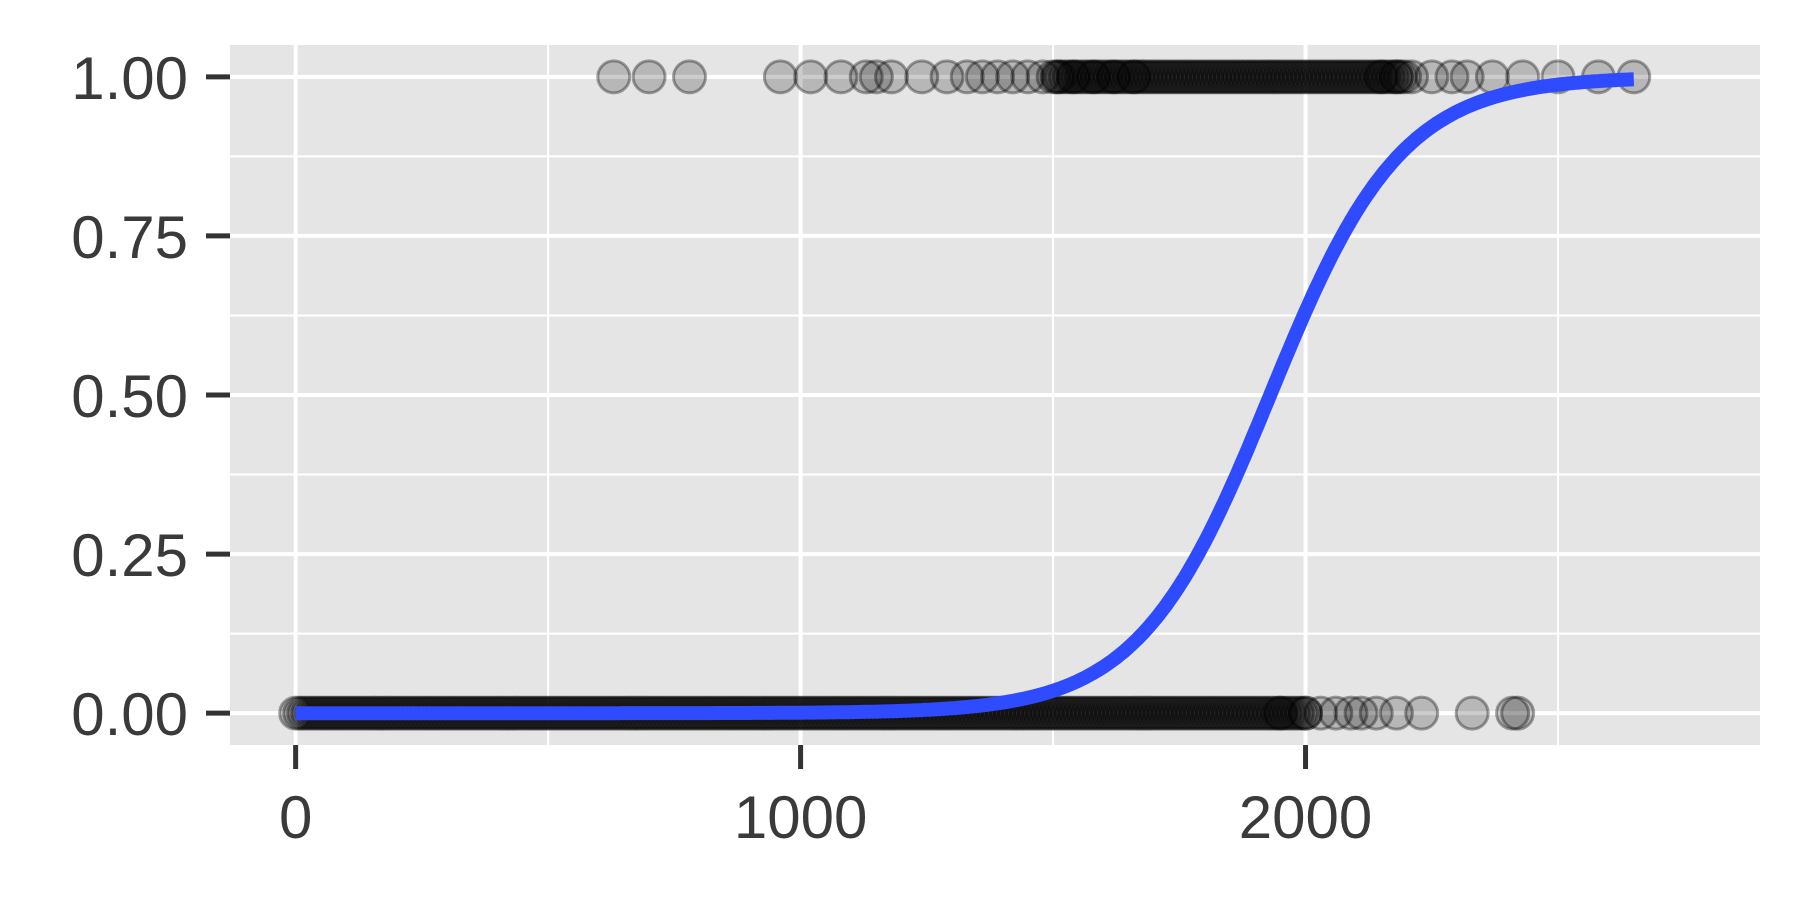 The image size is (1800, 900). I want to click on y-tick-label: 0.75, so click(129, 237).